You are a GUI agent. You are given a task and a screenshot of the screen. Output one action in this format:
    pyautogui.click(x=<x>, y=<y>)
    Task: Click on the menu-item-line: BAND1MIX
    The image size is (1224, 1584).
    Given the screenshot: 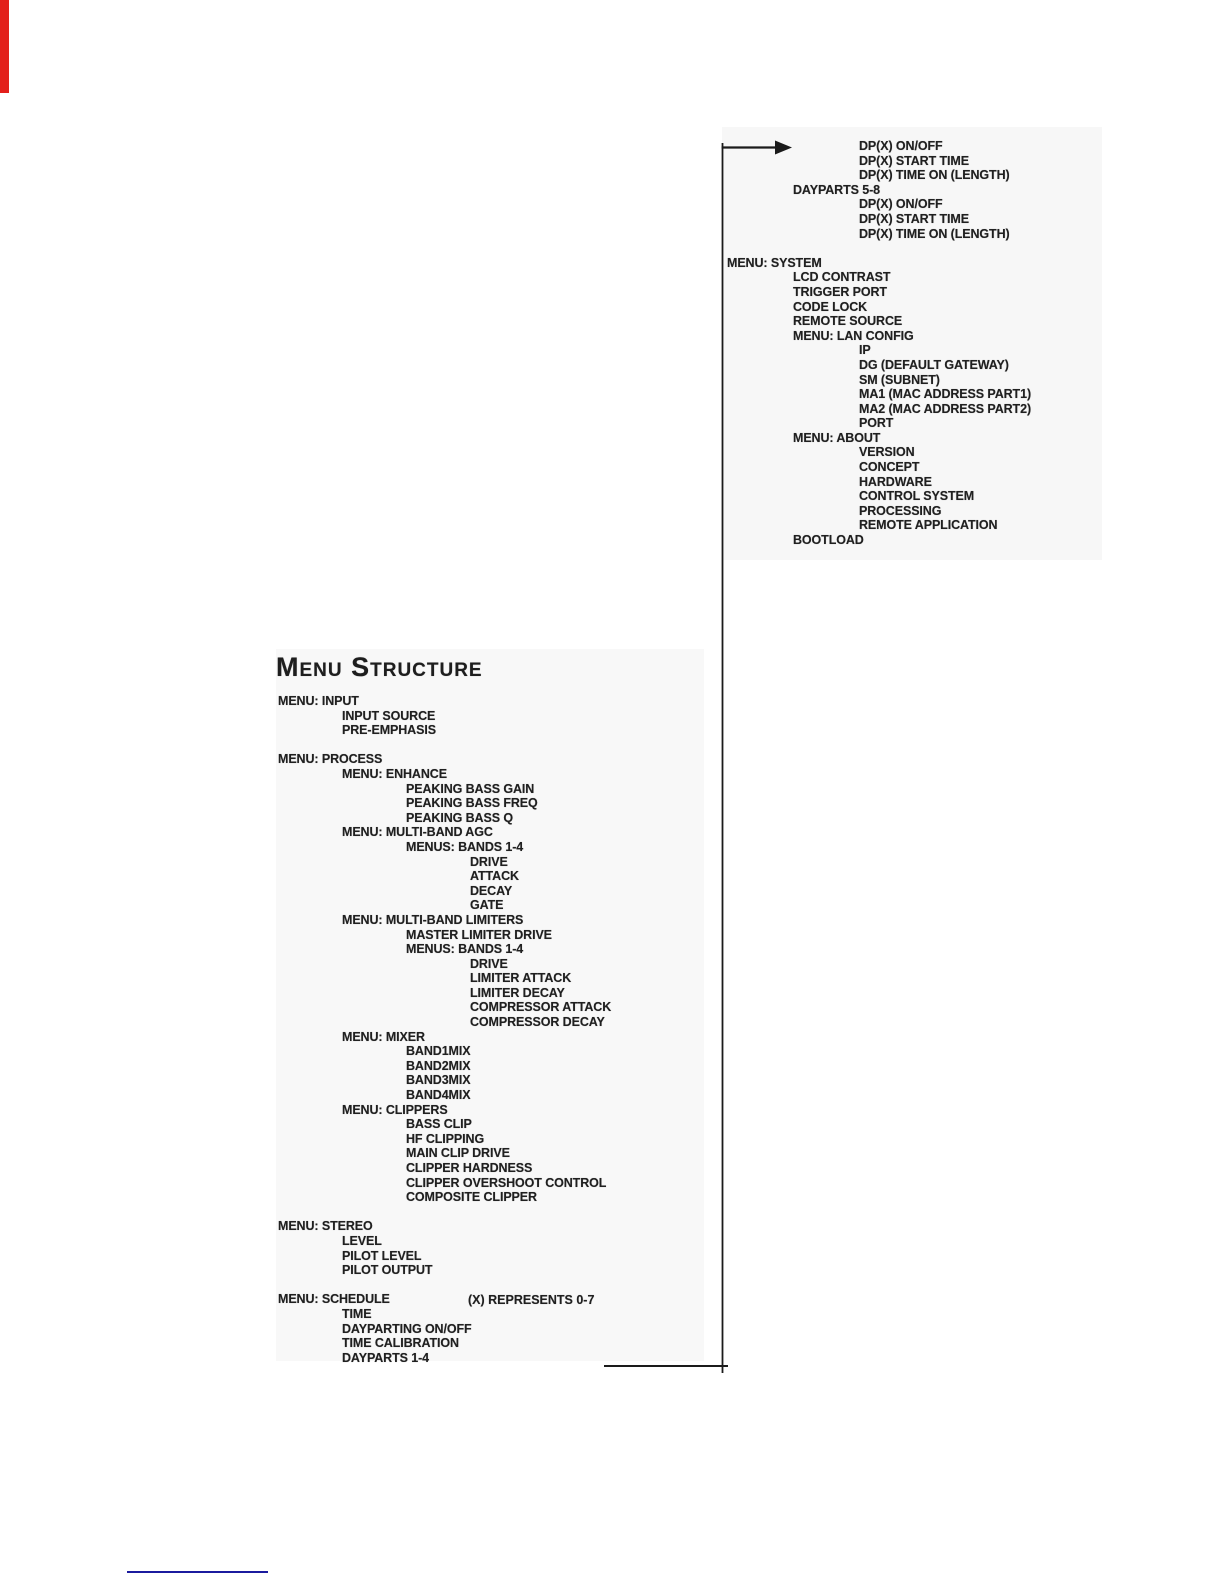 What is the action you would take?
    pyautogui.click(x=438, y=1051)
    